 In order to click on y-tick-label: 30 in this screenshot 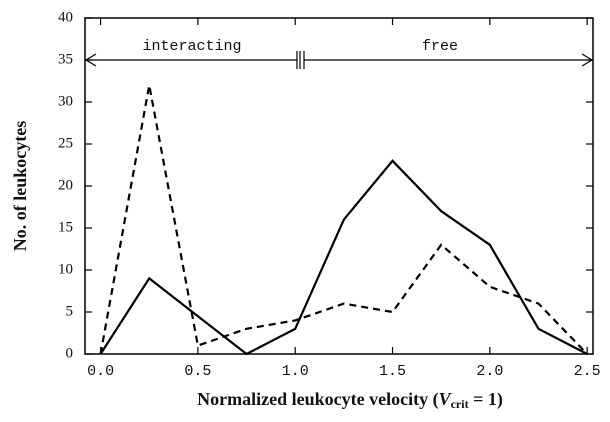, I will do `click(65, 101)`.